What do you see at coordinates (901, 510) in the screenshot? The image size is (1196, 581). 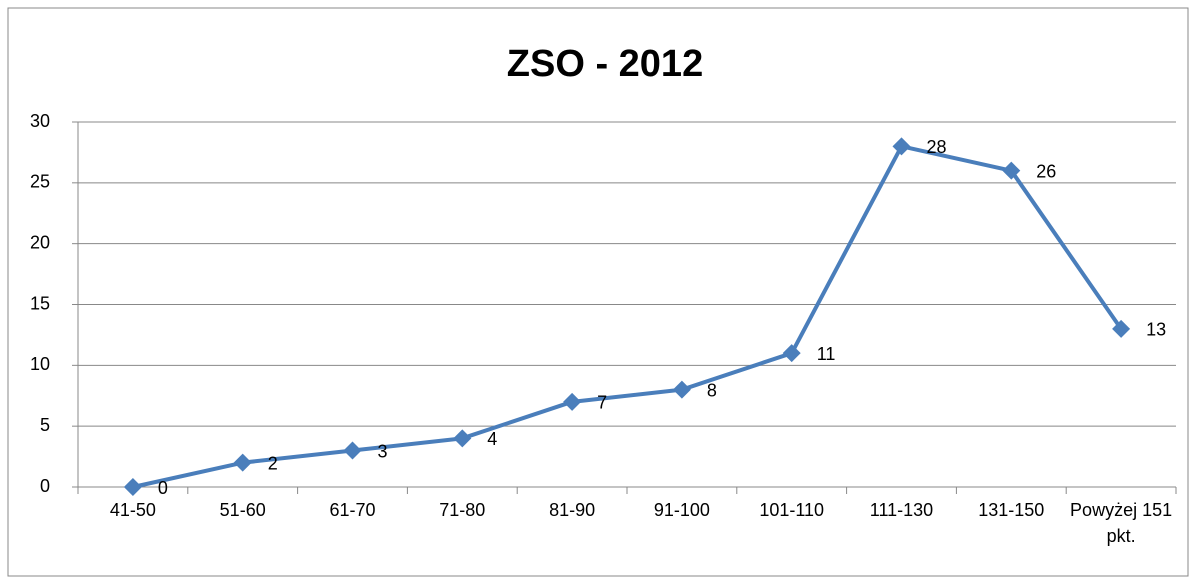 I see `x-tick-label: 111-130` at bounding box center [901, 510].